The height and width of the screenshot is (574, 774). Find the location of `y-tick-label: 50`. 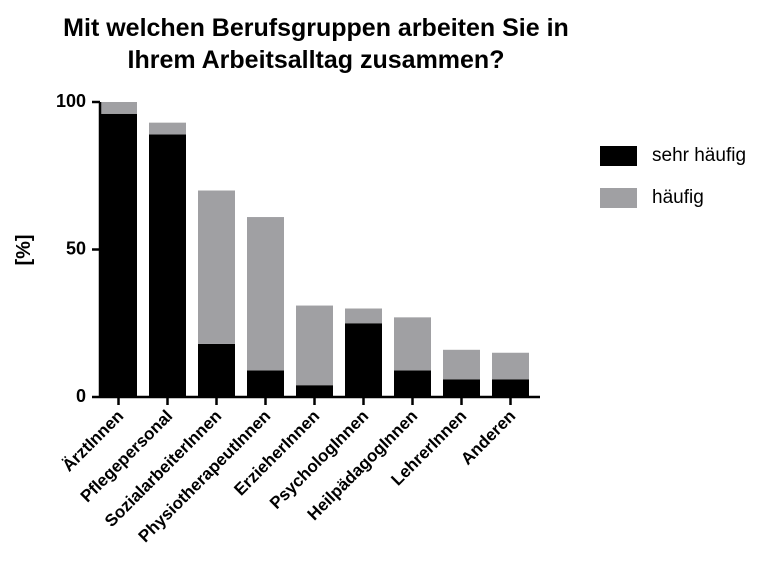

y-tick-label: 50 is located at coordinates (76, 248).